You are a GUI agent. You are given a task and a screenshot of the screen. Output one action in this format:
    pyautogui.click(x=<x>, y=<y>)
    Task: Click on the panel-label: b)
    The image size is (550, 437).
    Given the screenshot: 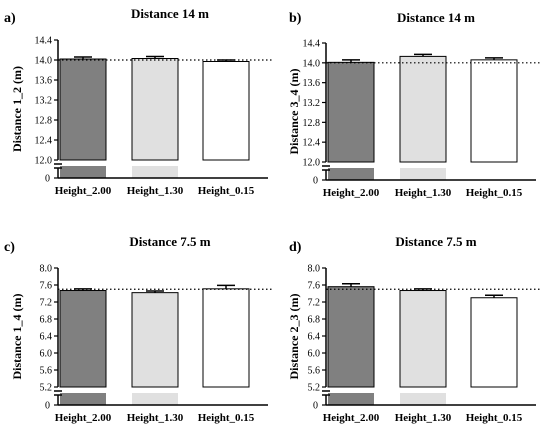 What is the action you would take?
    pyautogui.click(x=295, y=18)
    